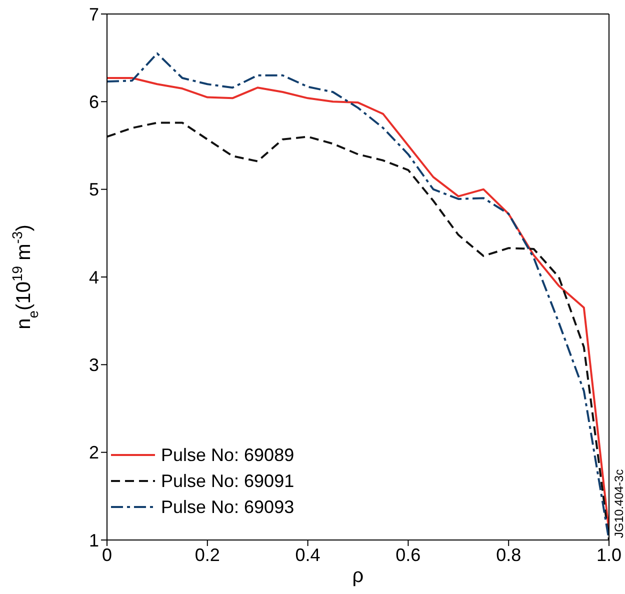 This screenshot has height=594, width=625. Describe the element at coordinates (93, 190) in the screenshot. I see `y-tick-label: 5` at that location.